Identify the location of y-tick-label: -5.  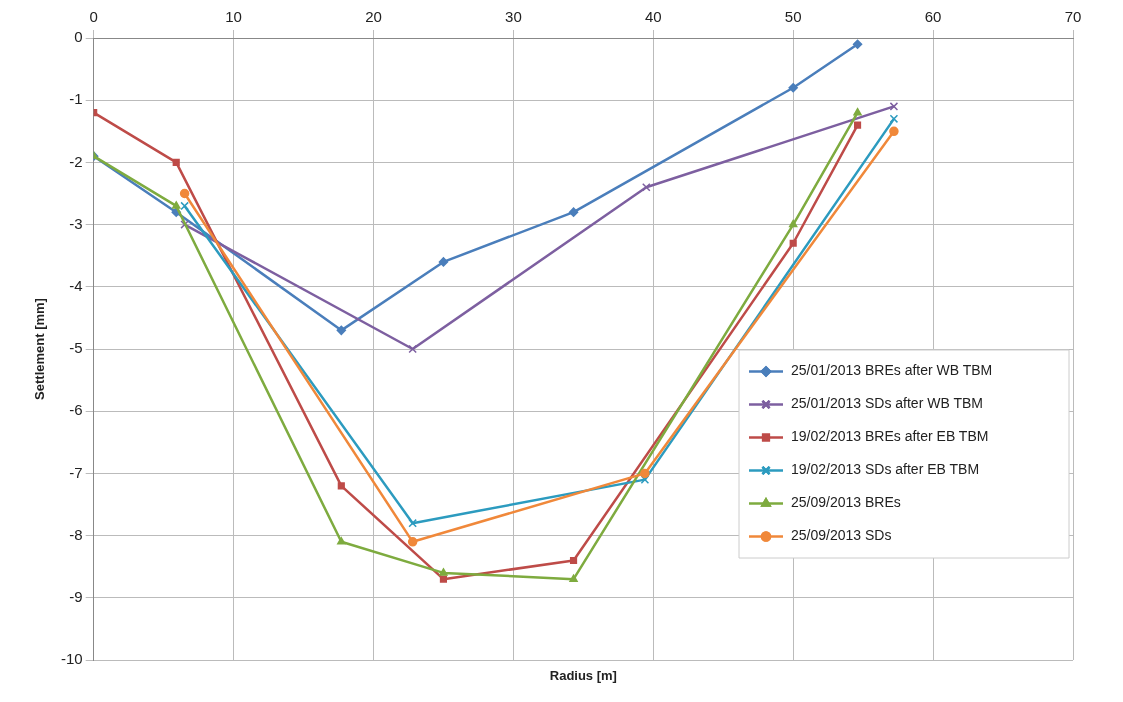
(76, 348).